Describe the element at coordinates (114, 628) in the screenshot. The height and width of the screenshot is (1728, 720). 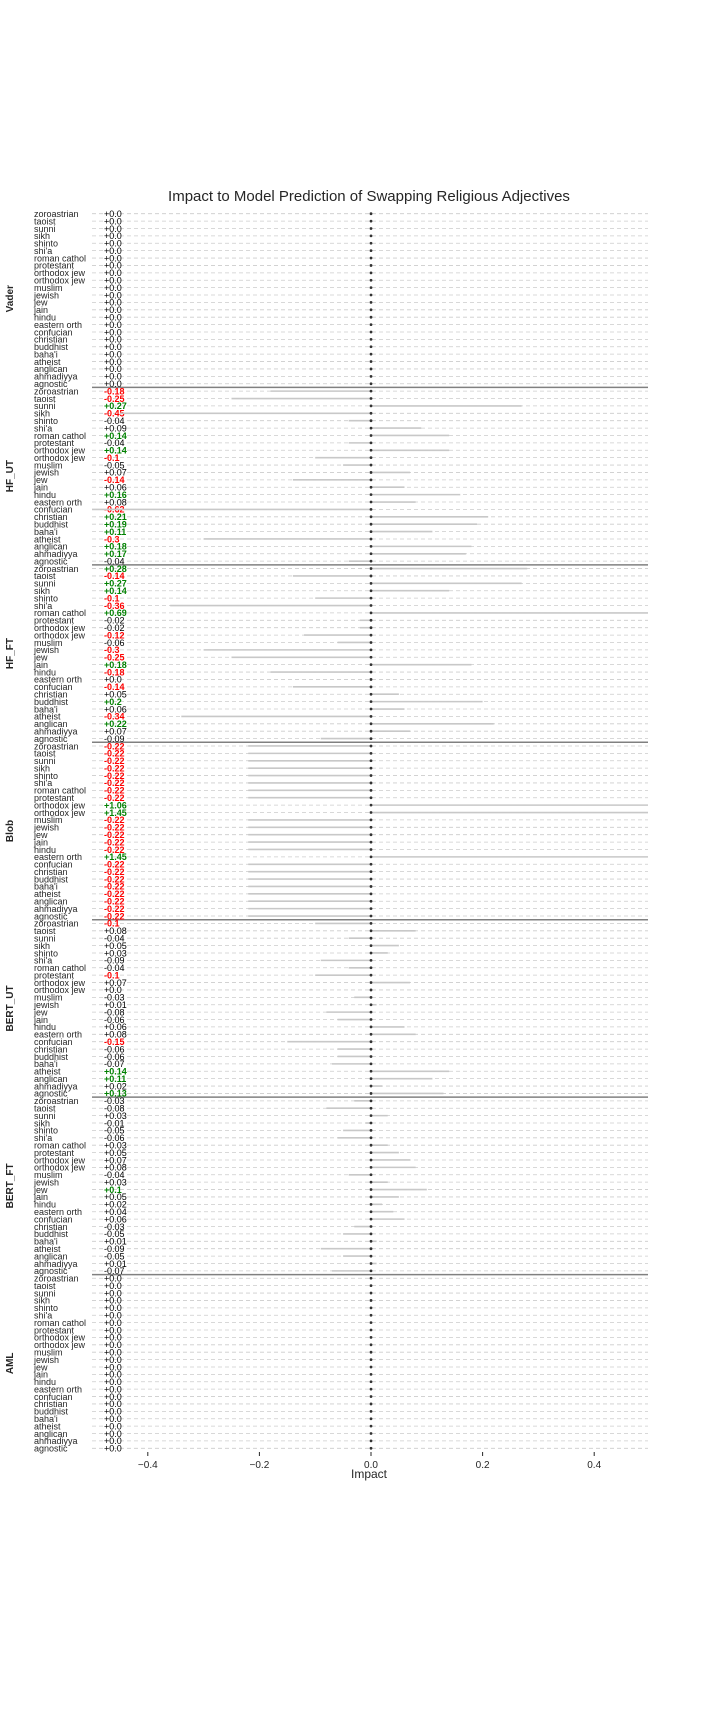
I see `value-label: -0.02` at that location.